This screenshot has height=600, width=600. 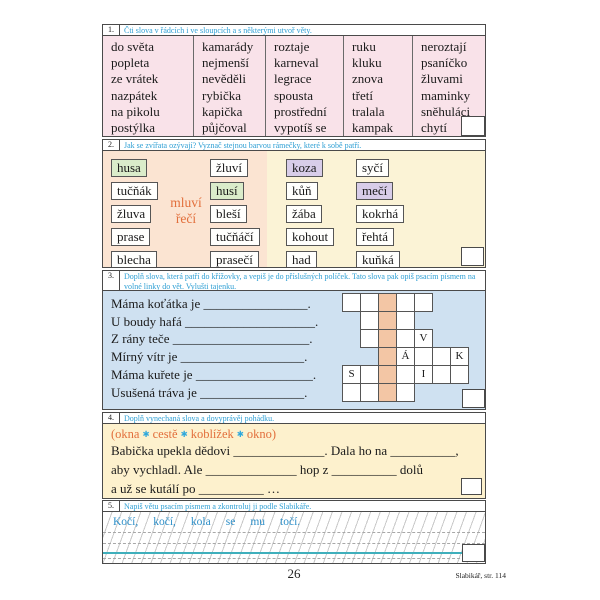 I want to click on cursive-practice-word: Kočí,, so click(x=126, y=522).